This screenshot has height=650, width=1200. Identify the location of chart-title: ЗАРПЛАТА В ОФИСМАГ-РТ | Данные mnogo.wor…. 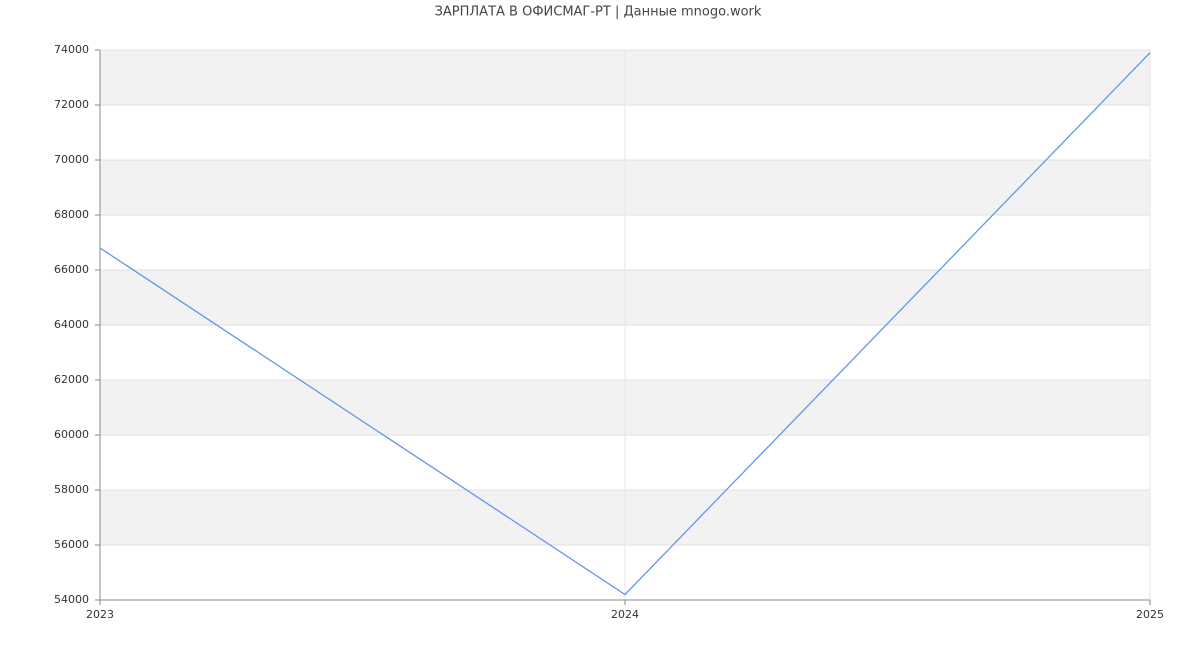
(598, 12).